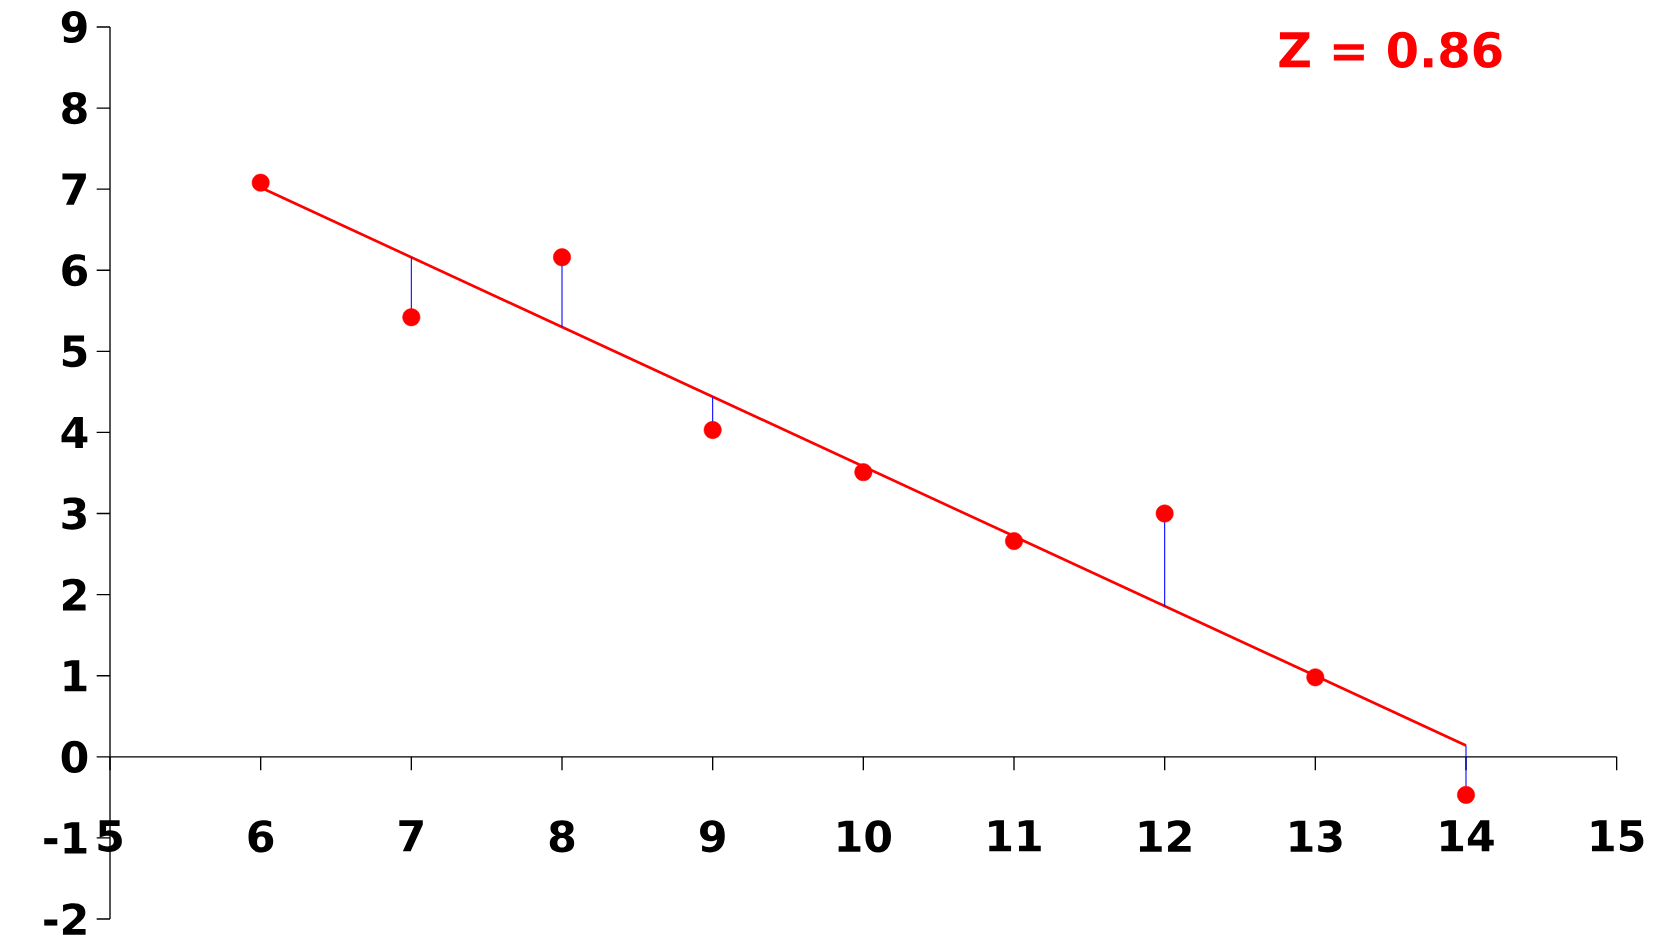  I want to click on y-tick-label: 3, so click(74, 513).